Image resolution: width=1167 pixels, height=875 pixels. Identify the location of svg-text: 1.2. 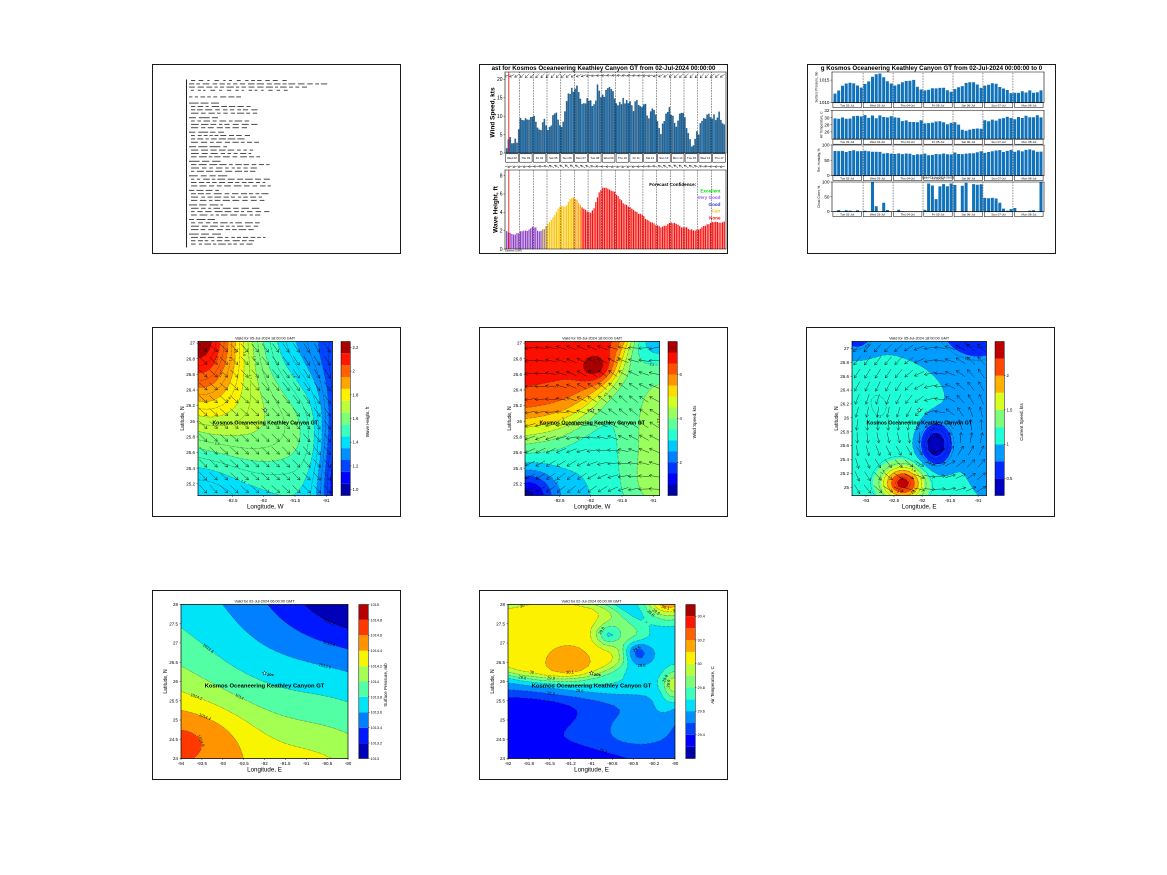
(356, 465).